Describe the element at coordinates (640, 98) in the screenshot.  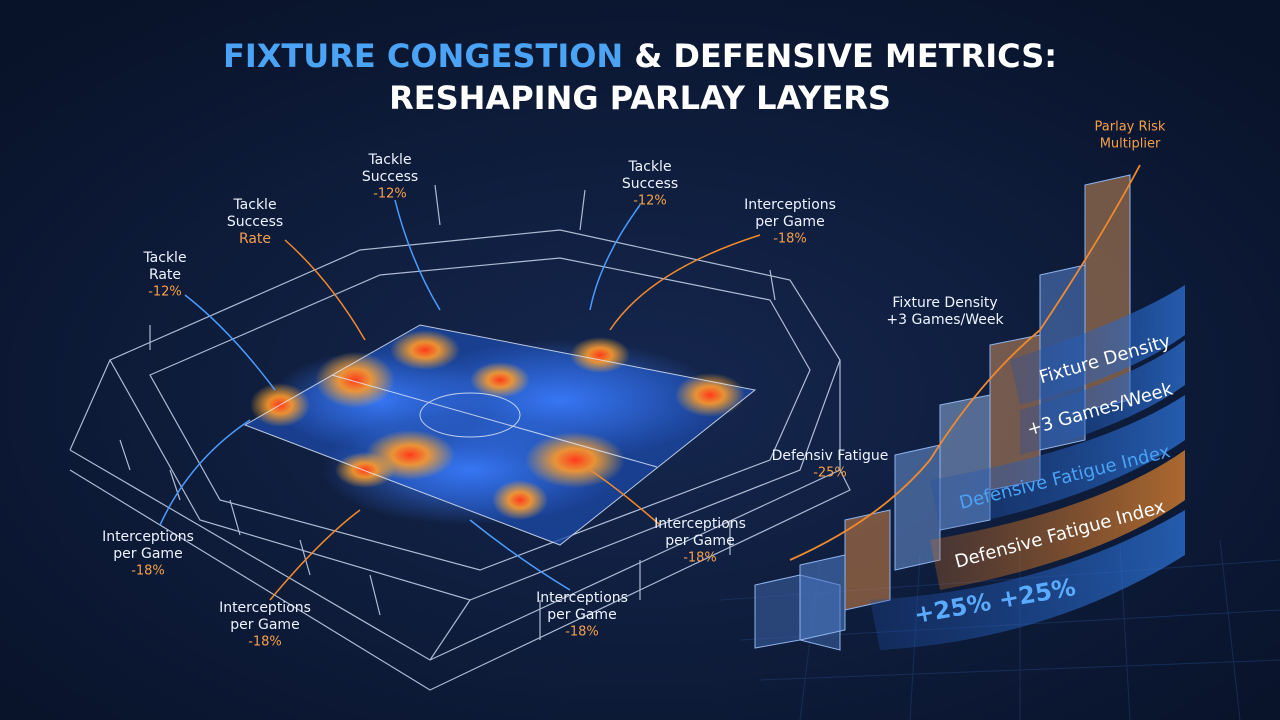
I see `title-line: RESHAPING PARLAY LAYERS` at that location.